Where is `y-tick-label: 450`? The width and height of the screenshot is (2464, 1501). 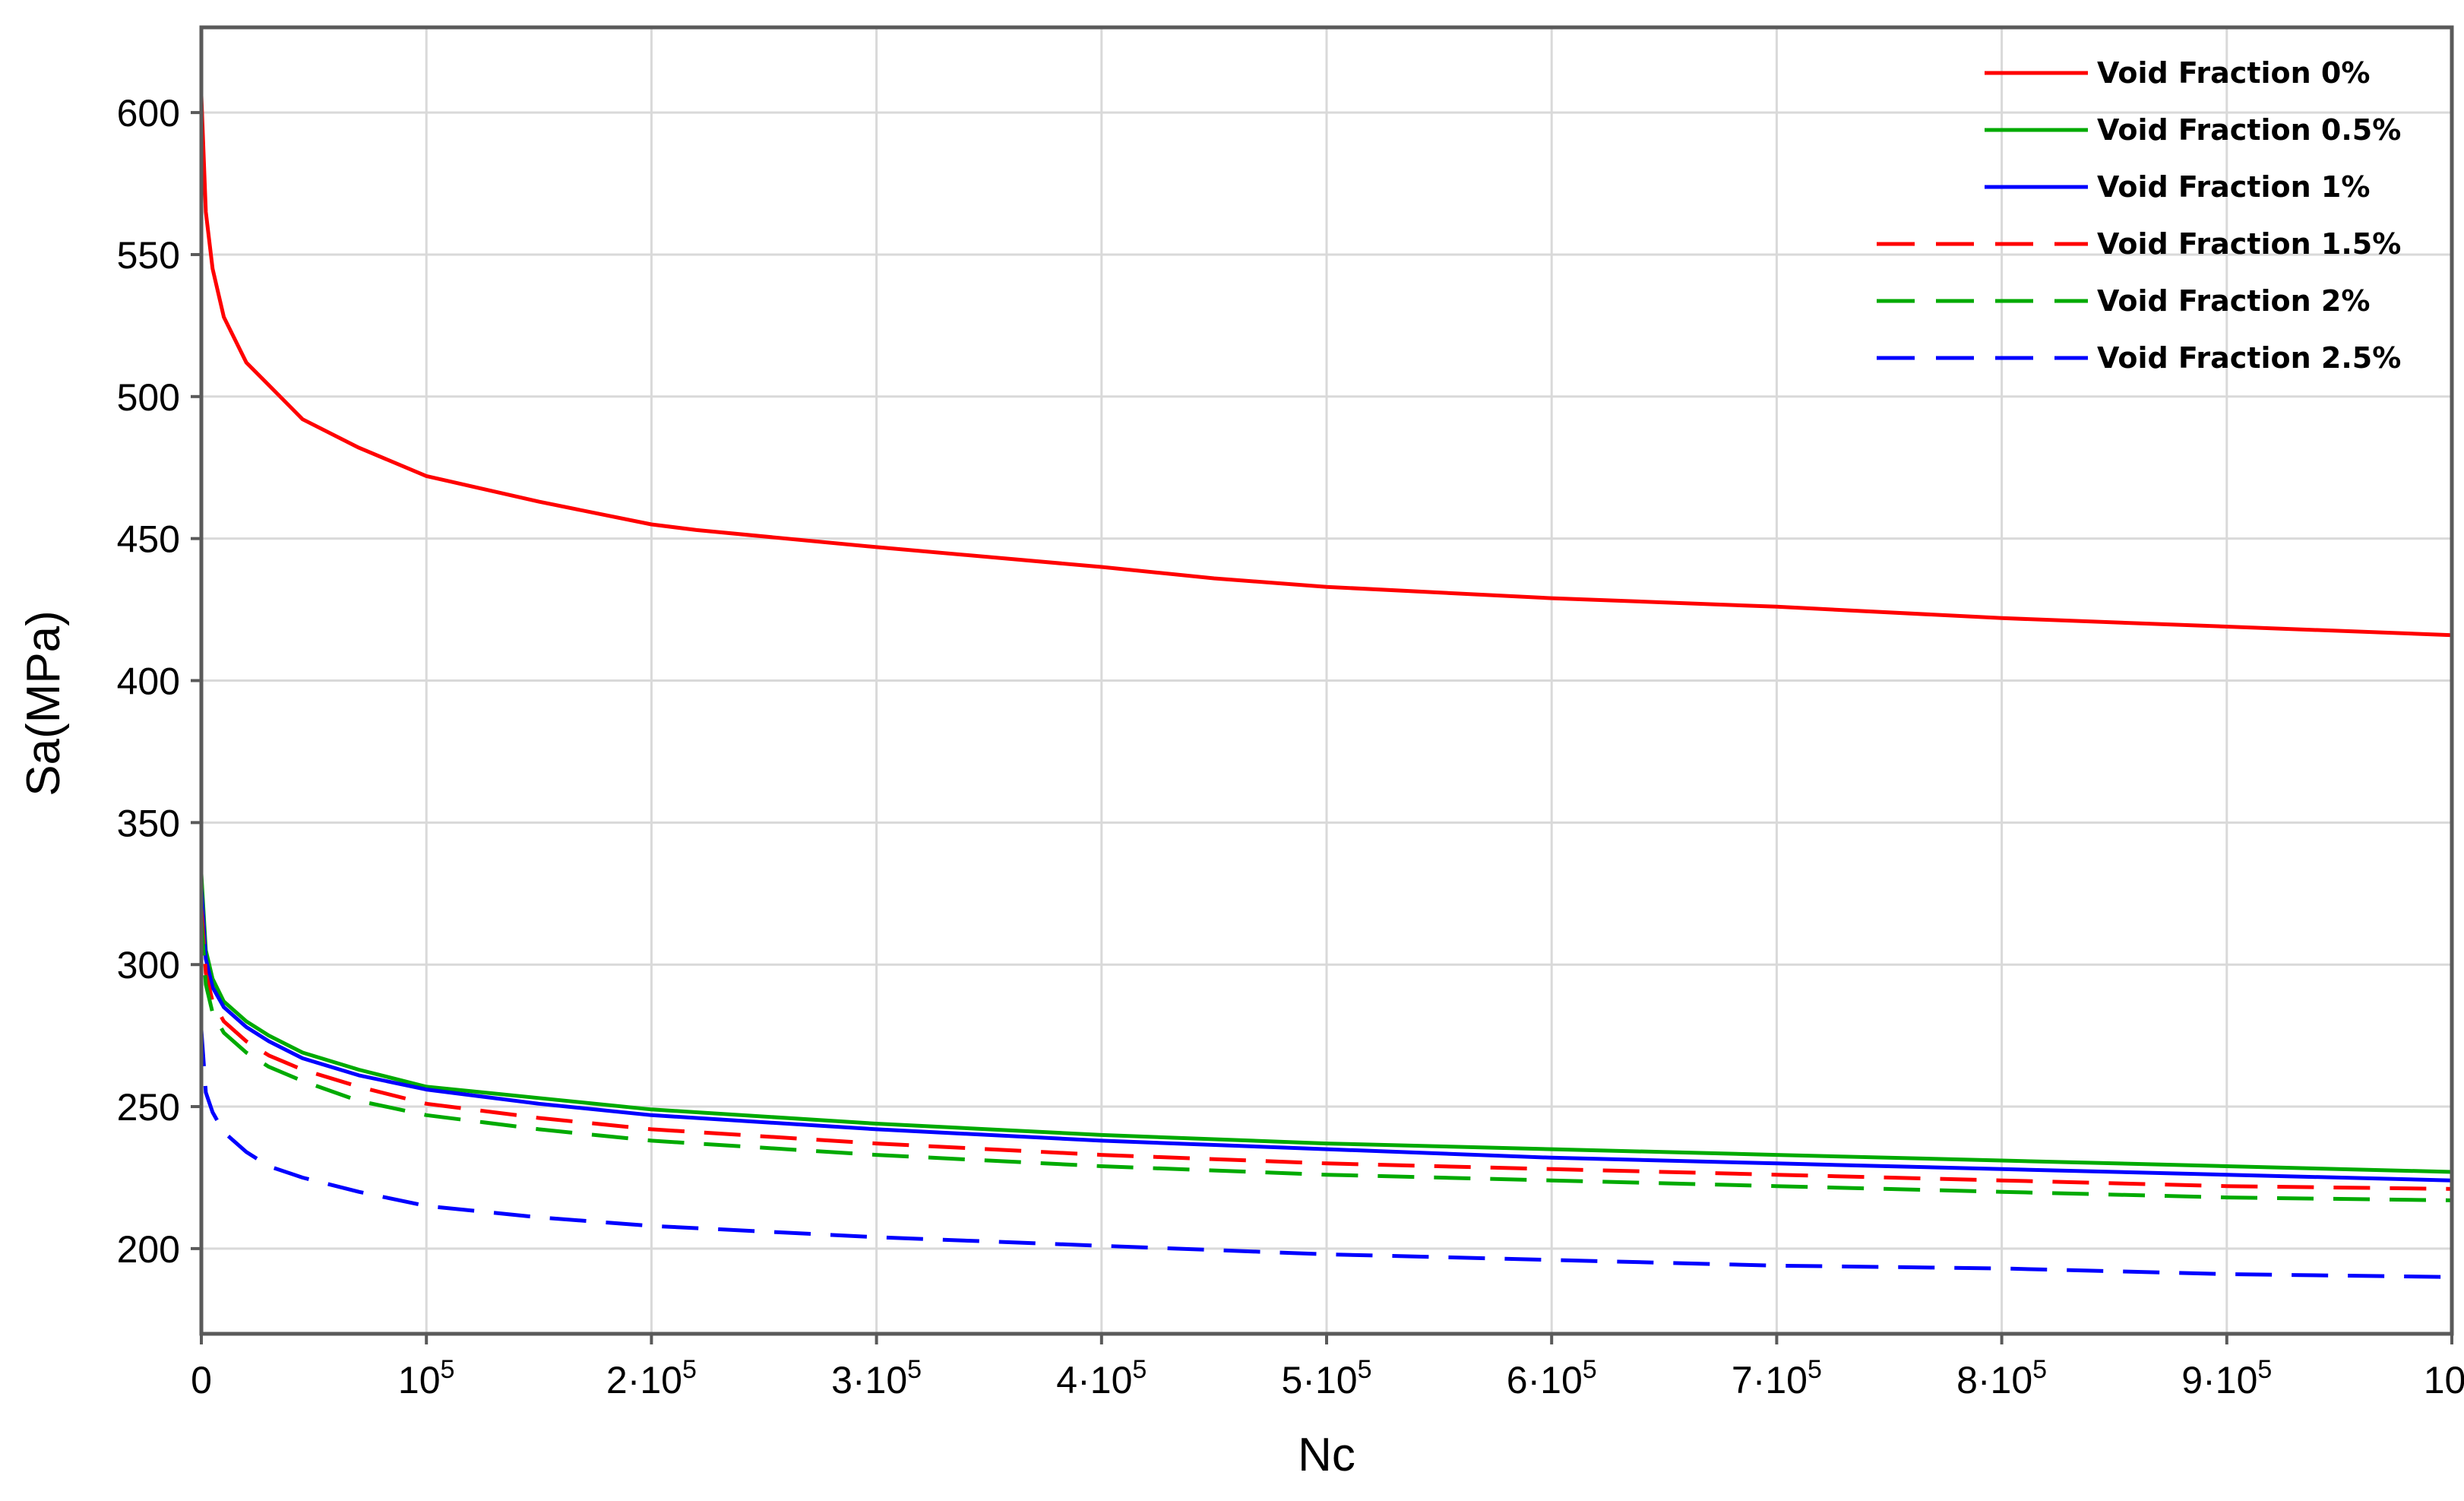 y-tick-label: 450 is located at coordinates (148, 540).